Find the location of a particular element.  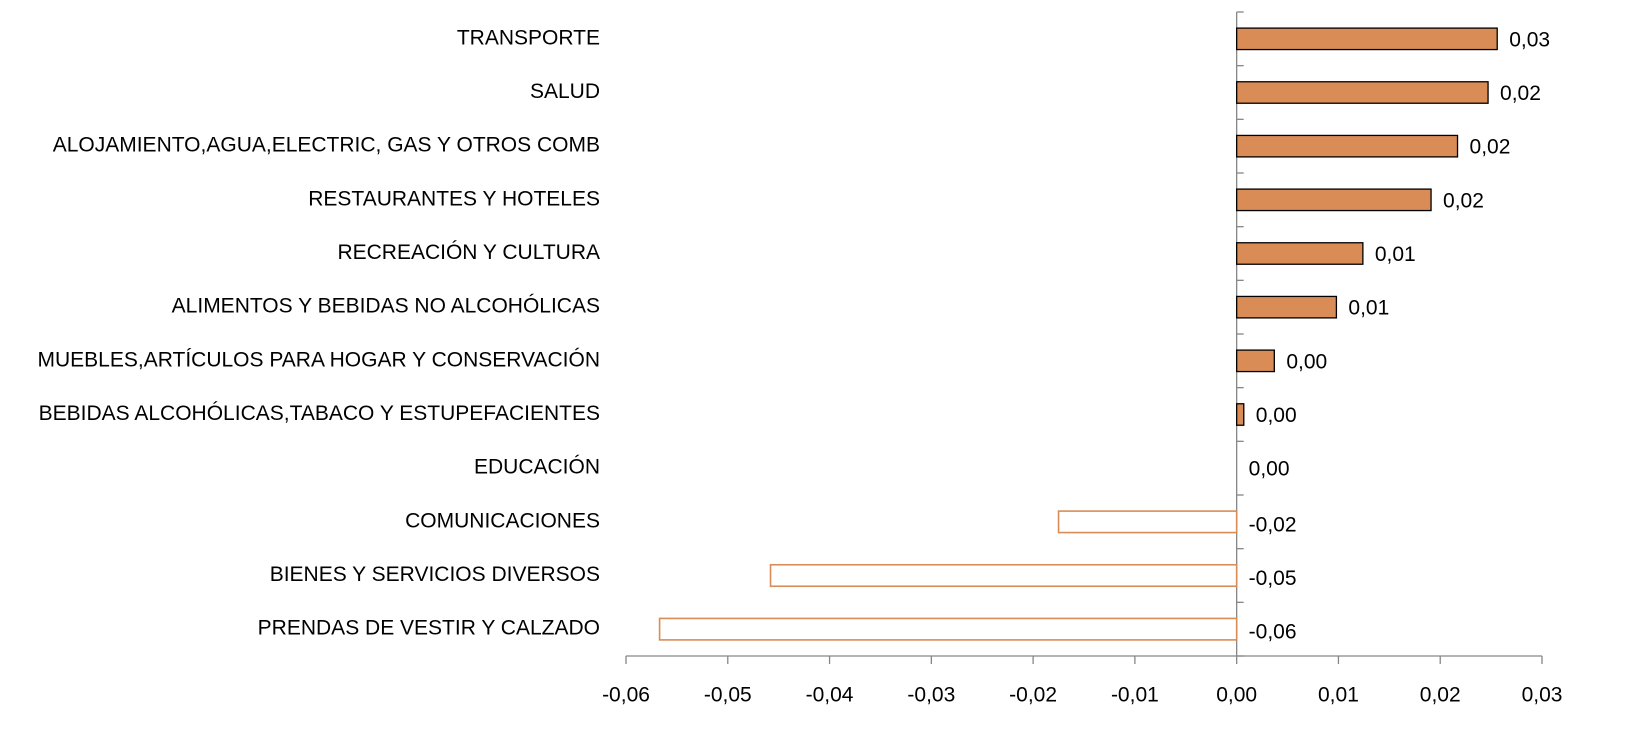

y-tick-label: PRENDAS DE VESTIR Y CALZADO is located at coordinates (429, 628).